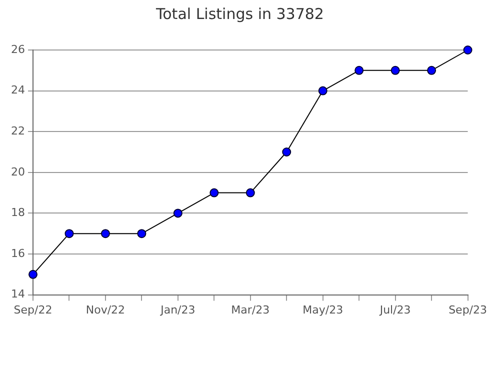  I want to click on y-tick-label: 14, so click(17, 294).